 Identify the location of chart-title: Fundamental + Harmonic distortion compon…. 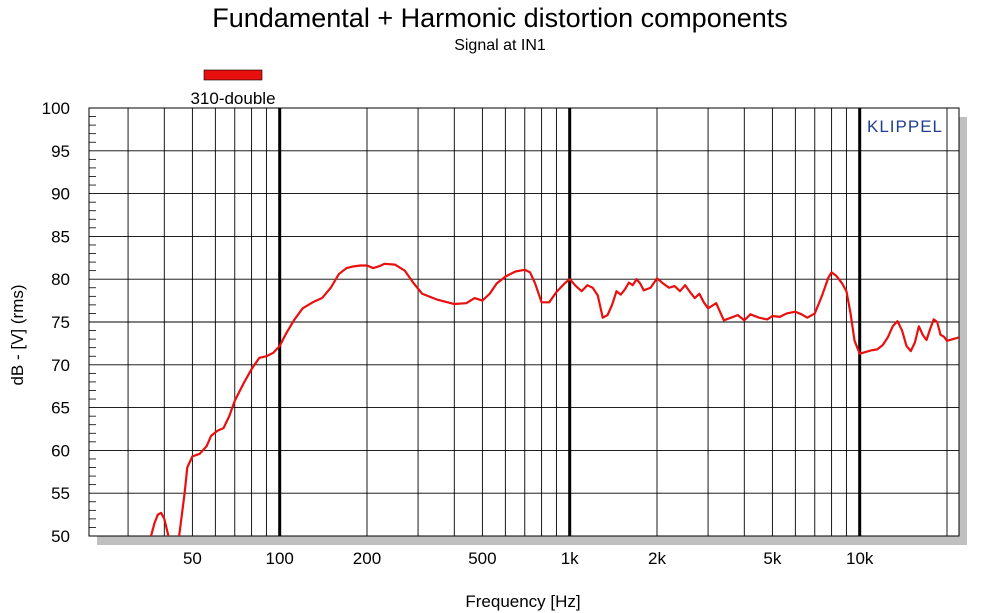
(500, 18).